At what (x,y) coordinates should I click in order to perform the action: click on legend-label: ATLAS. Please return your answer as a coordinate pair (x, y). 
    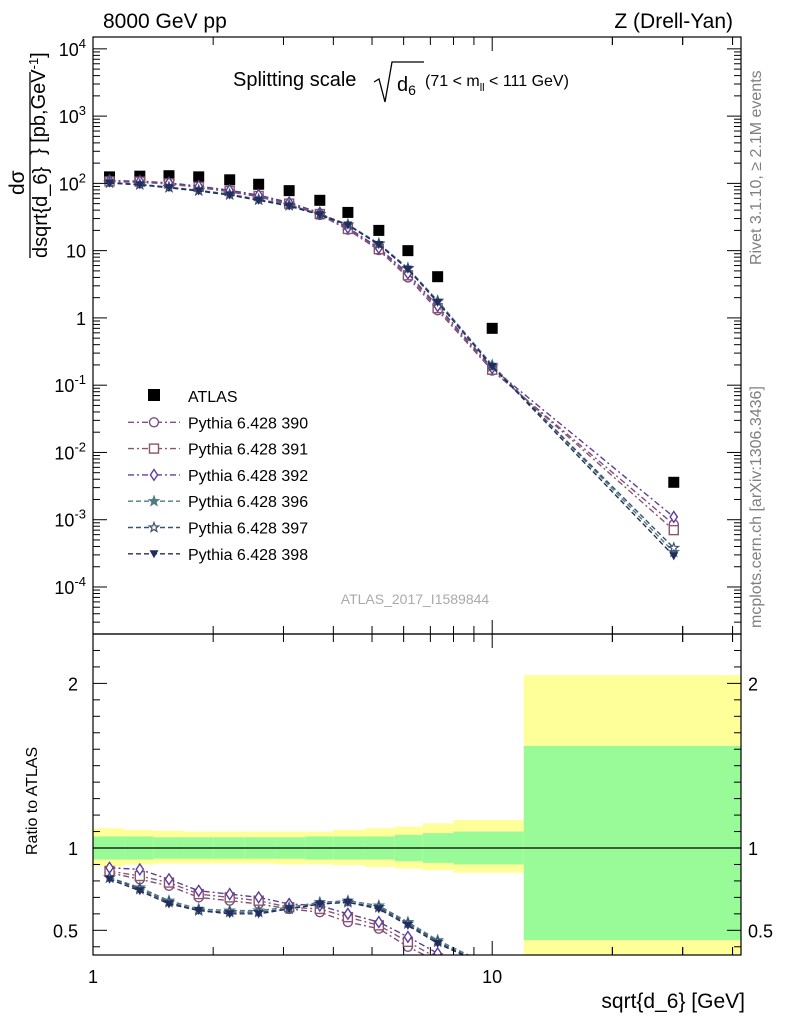
    Looking at the image, I should click on (213, 397).